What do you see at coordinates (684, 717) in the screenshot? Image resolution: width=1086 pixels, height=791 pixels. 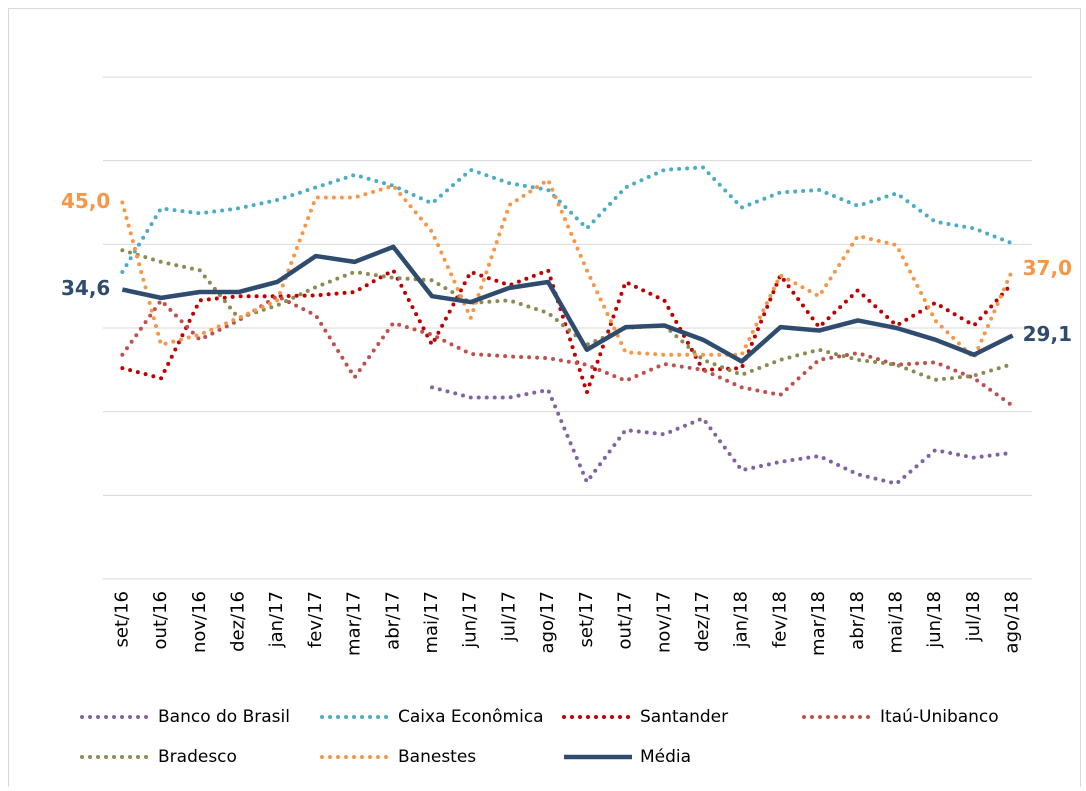 I see `legend-label: Santander` at bounding box center [684, 717].